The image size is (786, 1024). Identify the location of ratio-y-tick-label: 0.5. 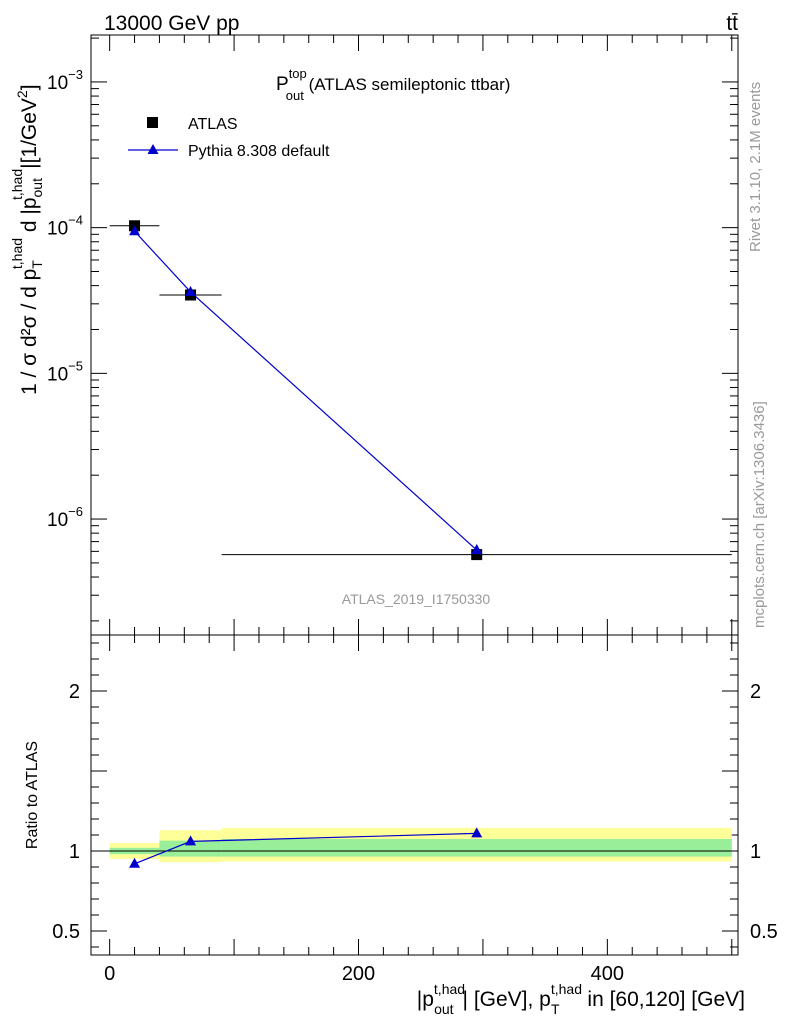
(66, 932).